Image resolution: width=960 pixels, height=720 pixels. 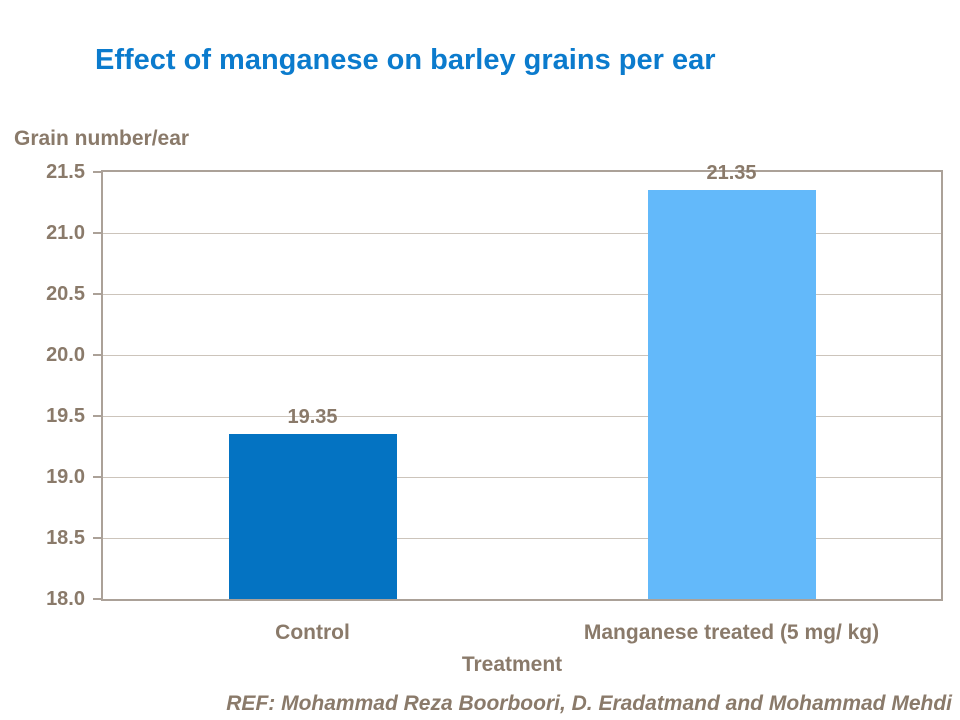 I want to click on y-tick-label: 19.5, so click(x=65, y=416).